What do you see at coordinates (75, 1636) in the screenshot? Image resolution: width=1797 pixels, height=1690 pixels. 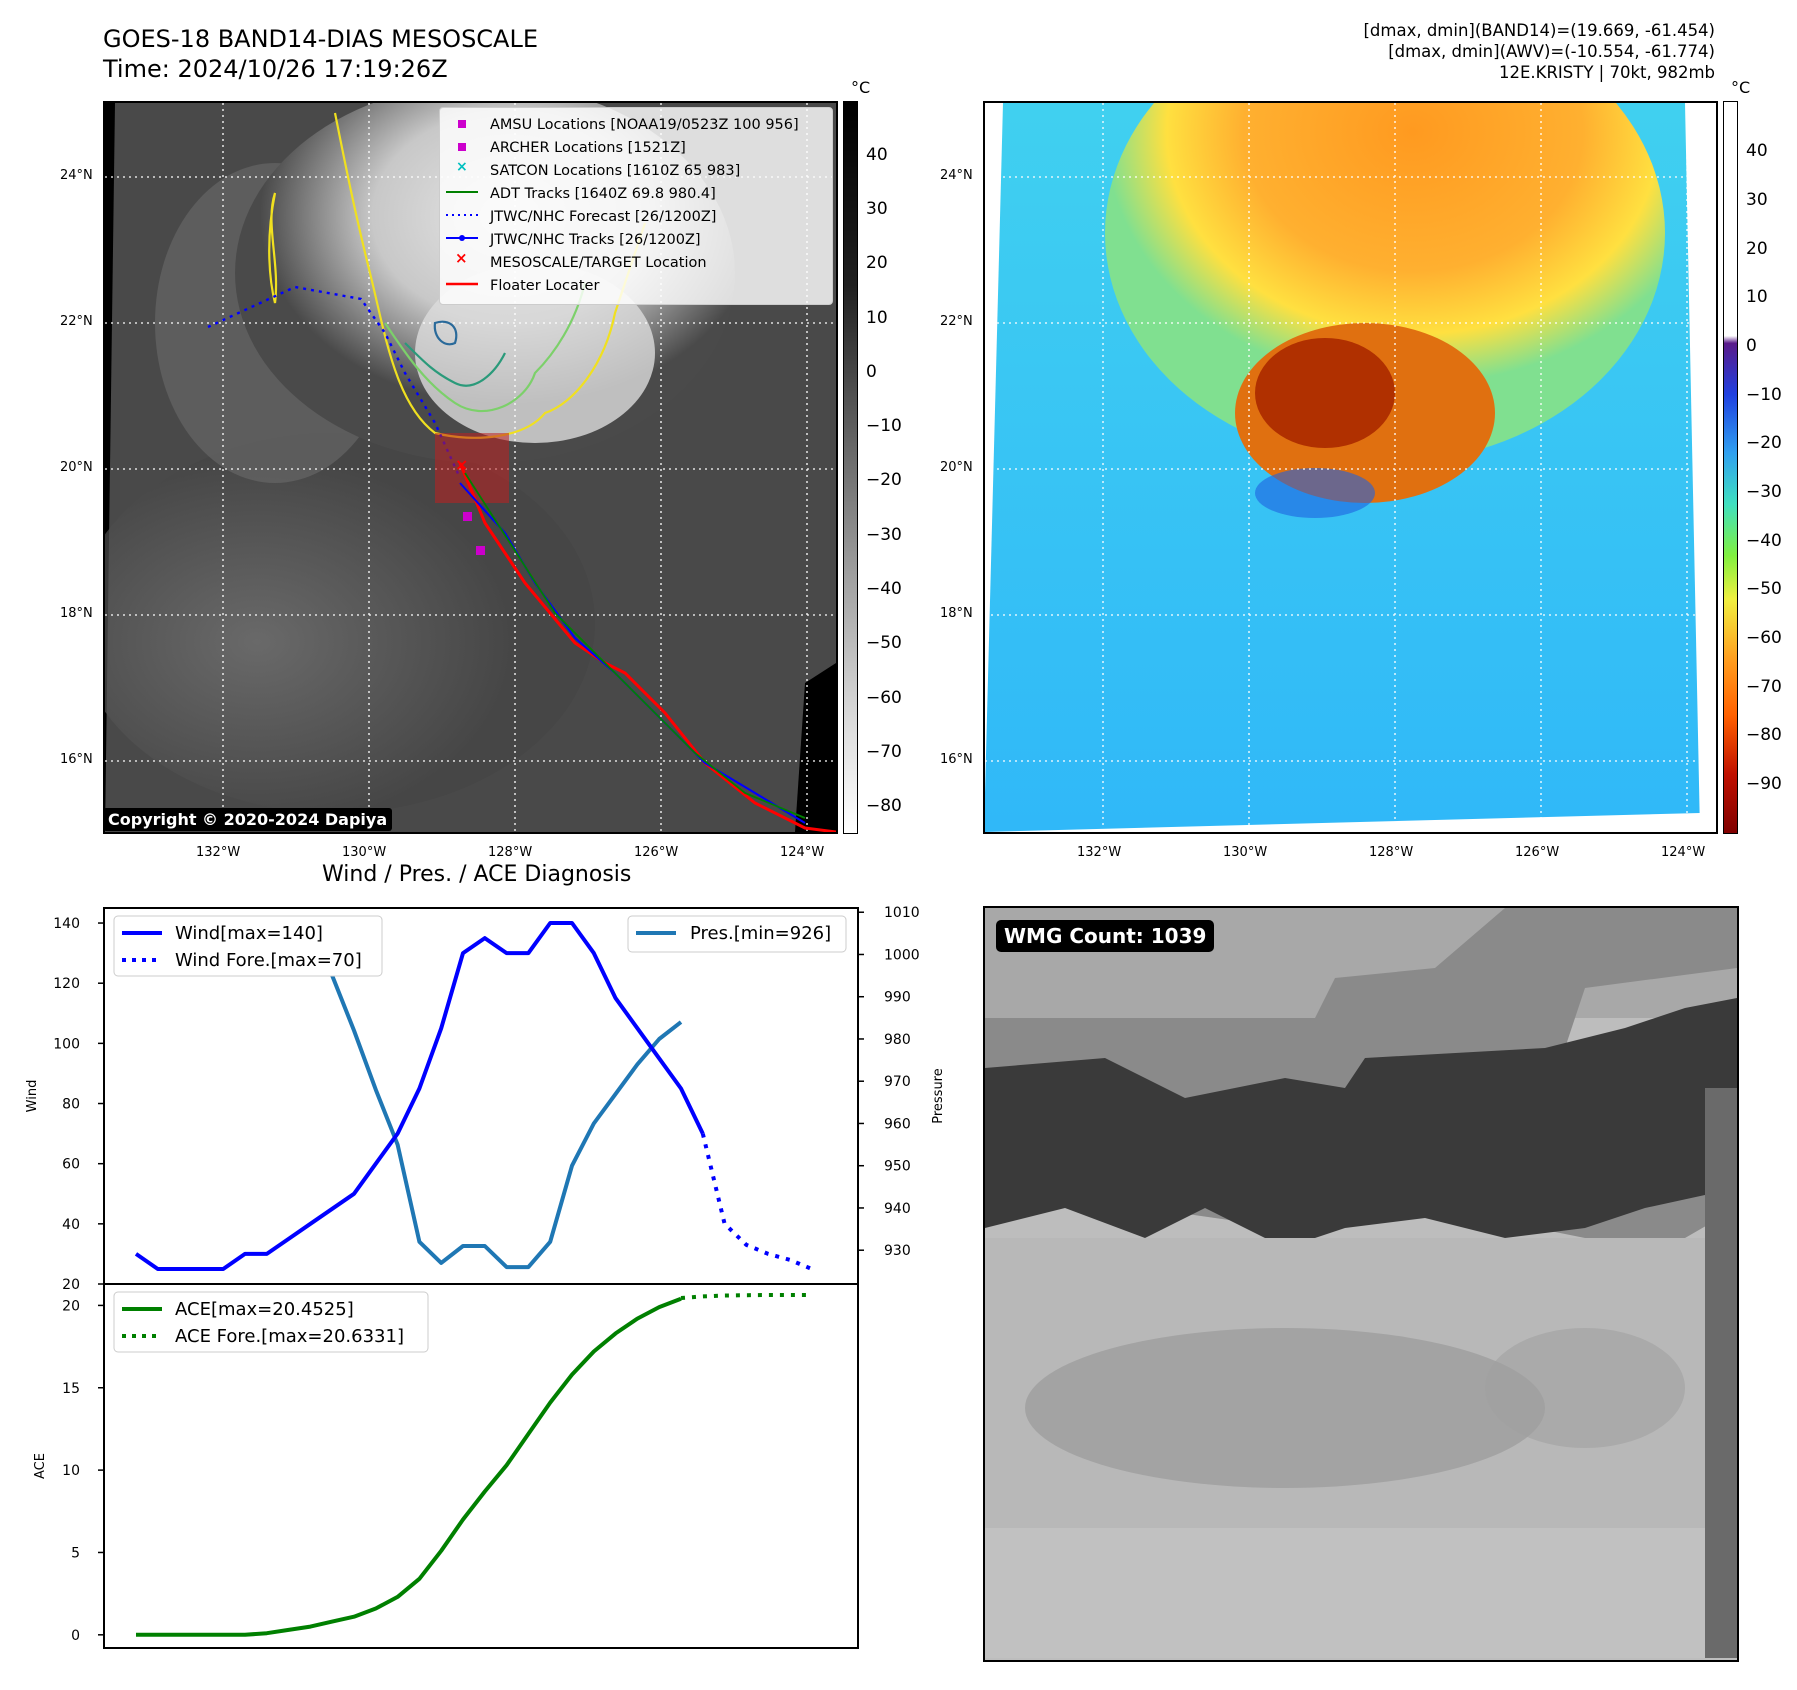 I see `ace-tick-label: 0` at bounding box center [75, 1636].